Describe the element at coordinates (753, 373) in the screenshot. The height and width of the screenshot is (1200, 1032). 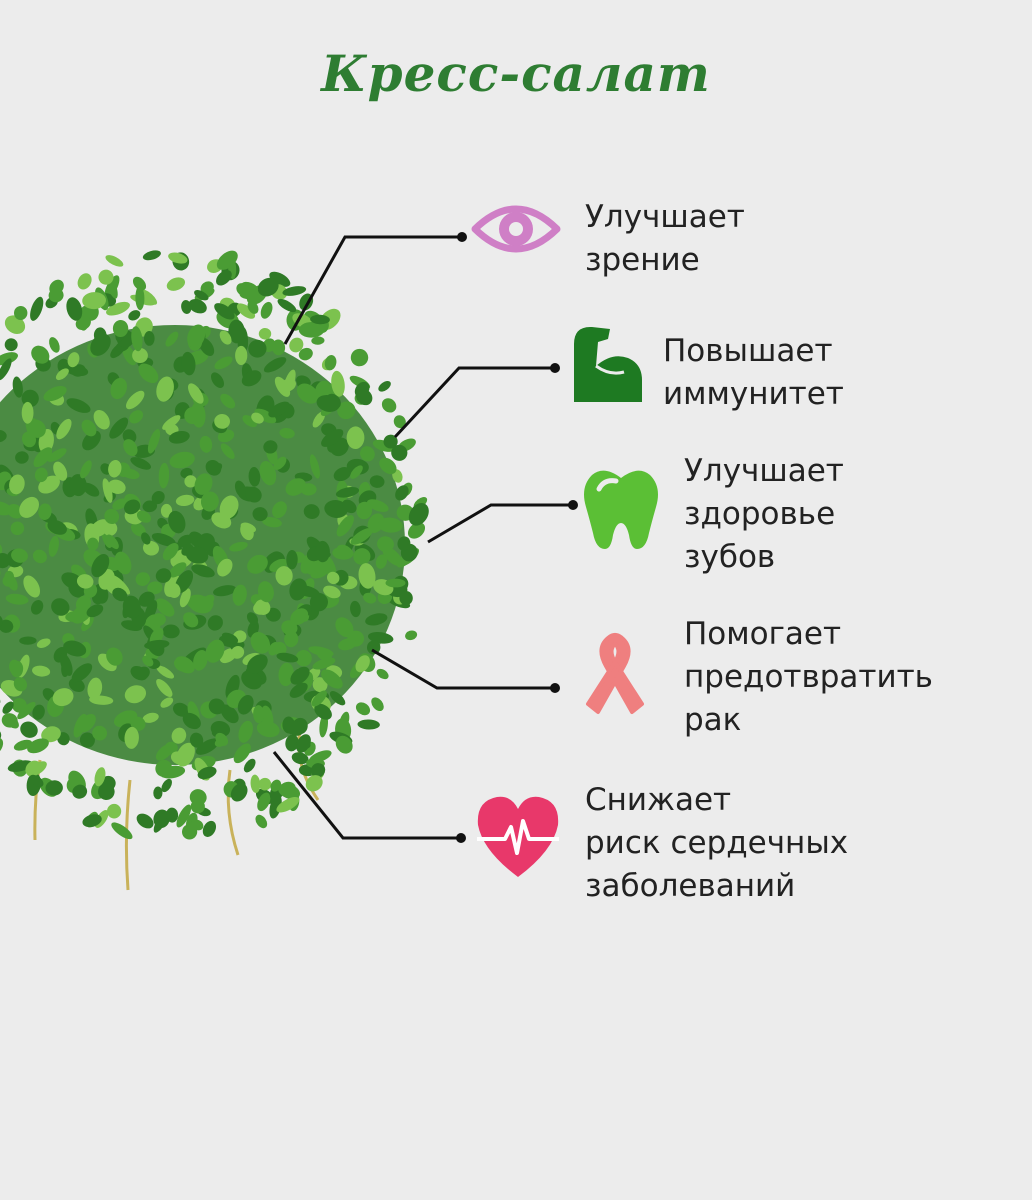
I see `benefit-immunity: Повышает иммунитет` at that location.